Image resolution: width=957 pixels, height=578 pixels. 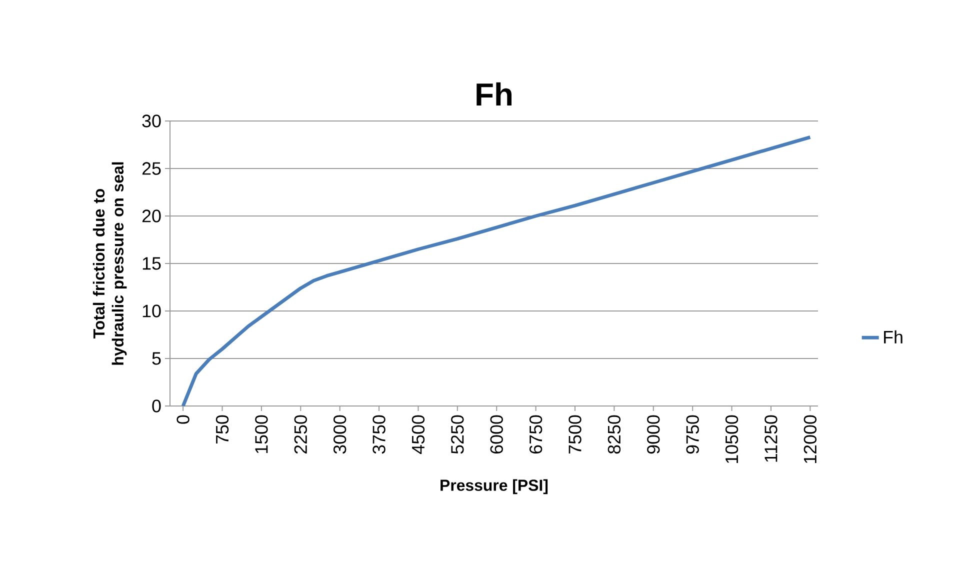 I want to click on y-tick-label: 15, so click(x=151, y=263).